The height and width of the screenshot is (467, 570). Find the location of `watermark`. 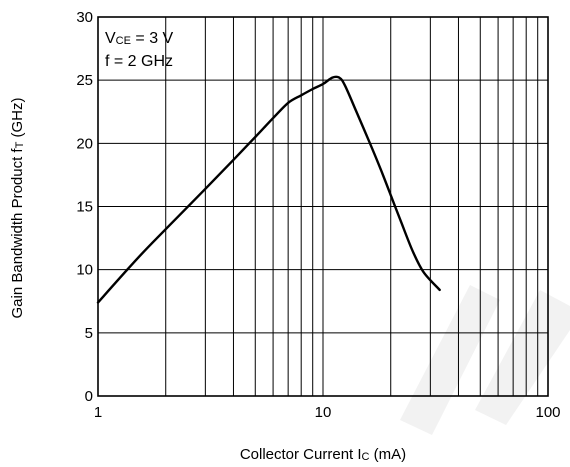

watermark is located at coordinates (485, 360).